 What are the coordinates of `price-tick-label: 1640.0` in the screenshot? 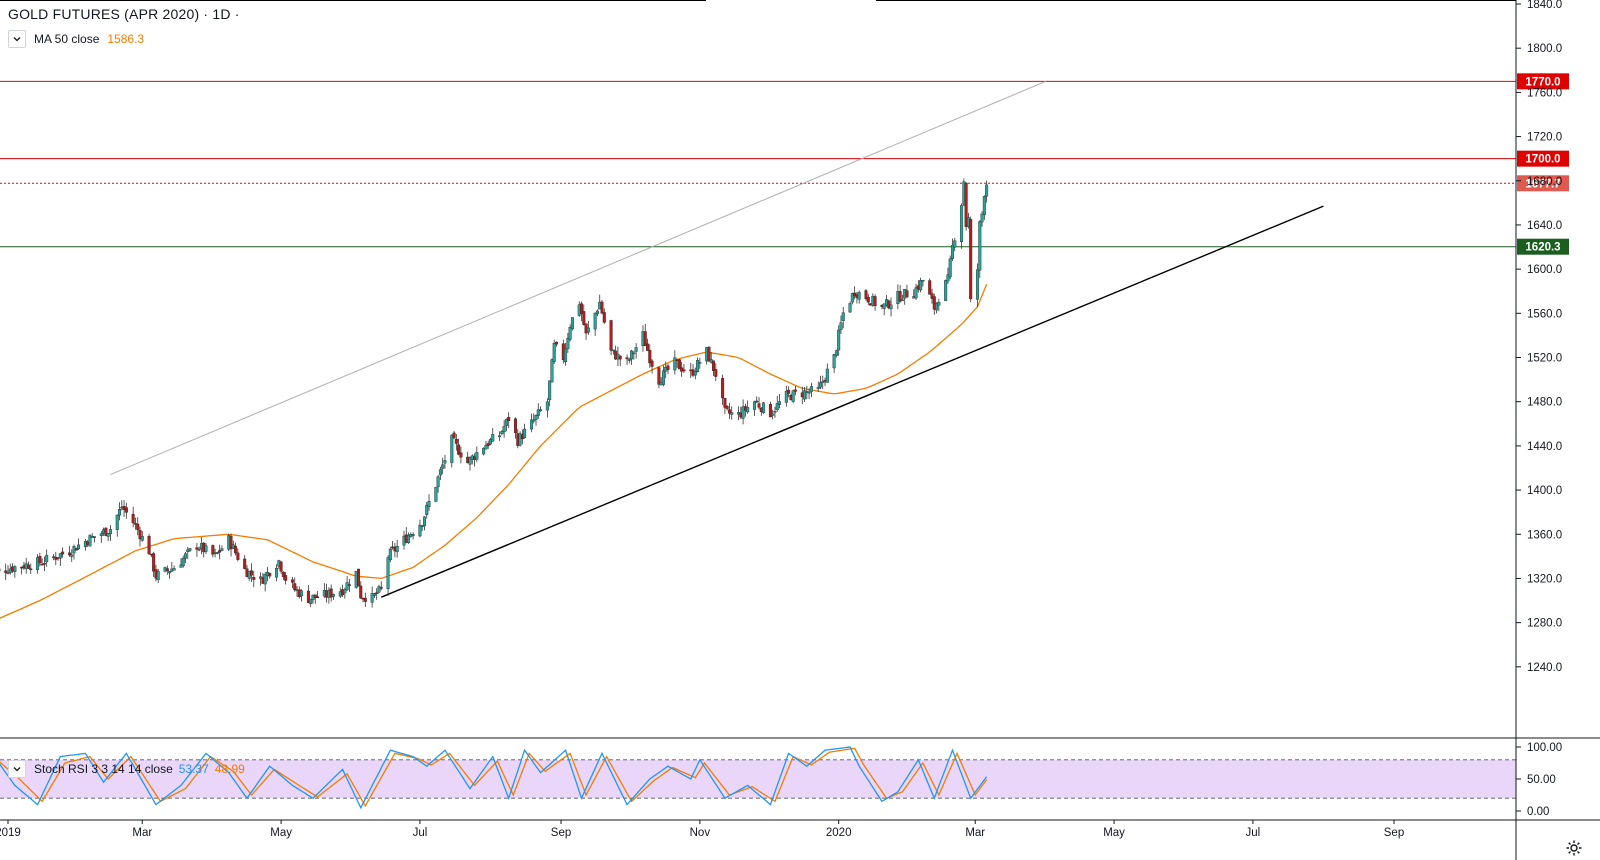 It's located at (1544, 226).